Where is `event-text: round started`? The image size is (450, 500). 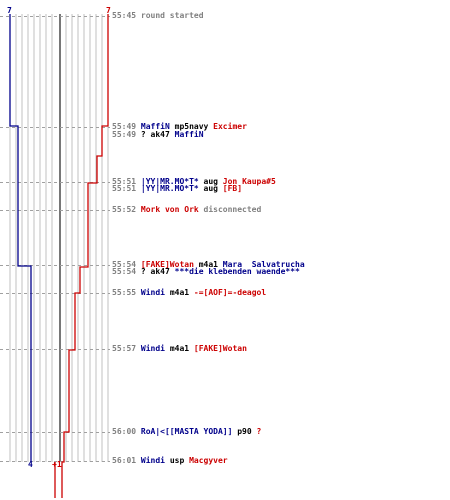 event-text: round started is located at coordinates (172, 15).